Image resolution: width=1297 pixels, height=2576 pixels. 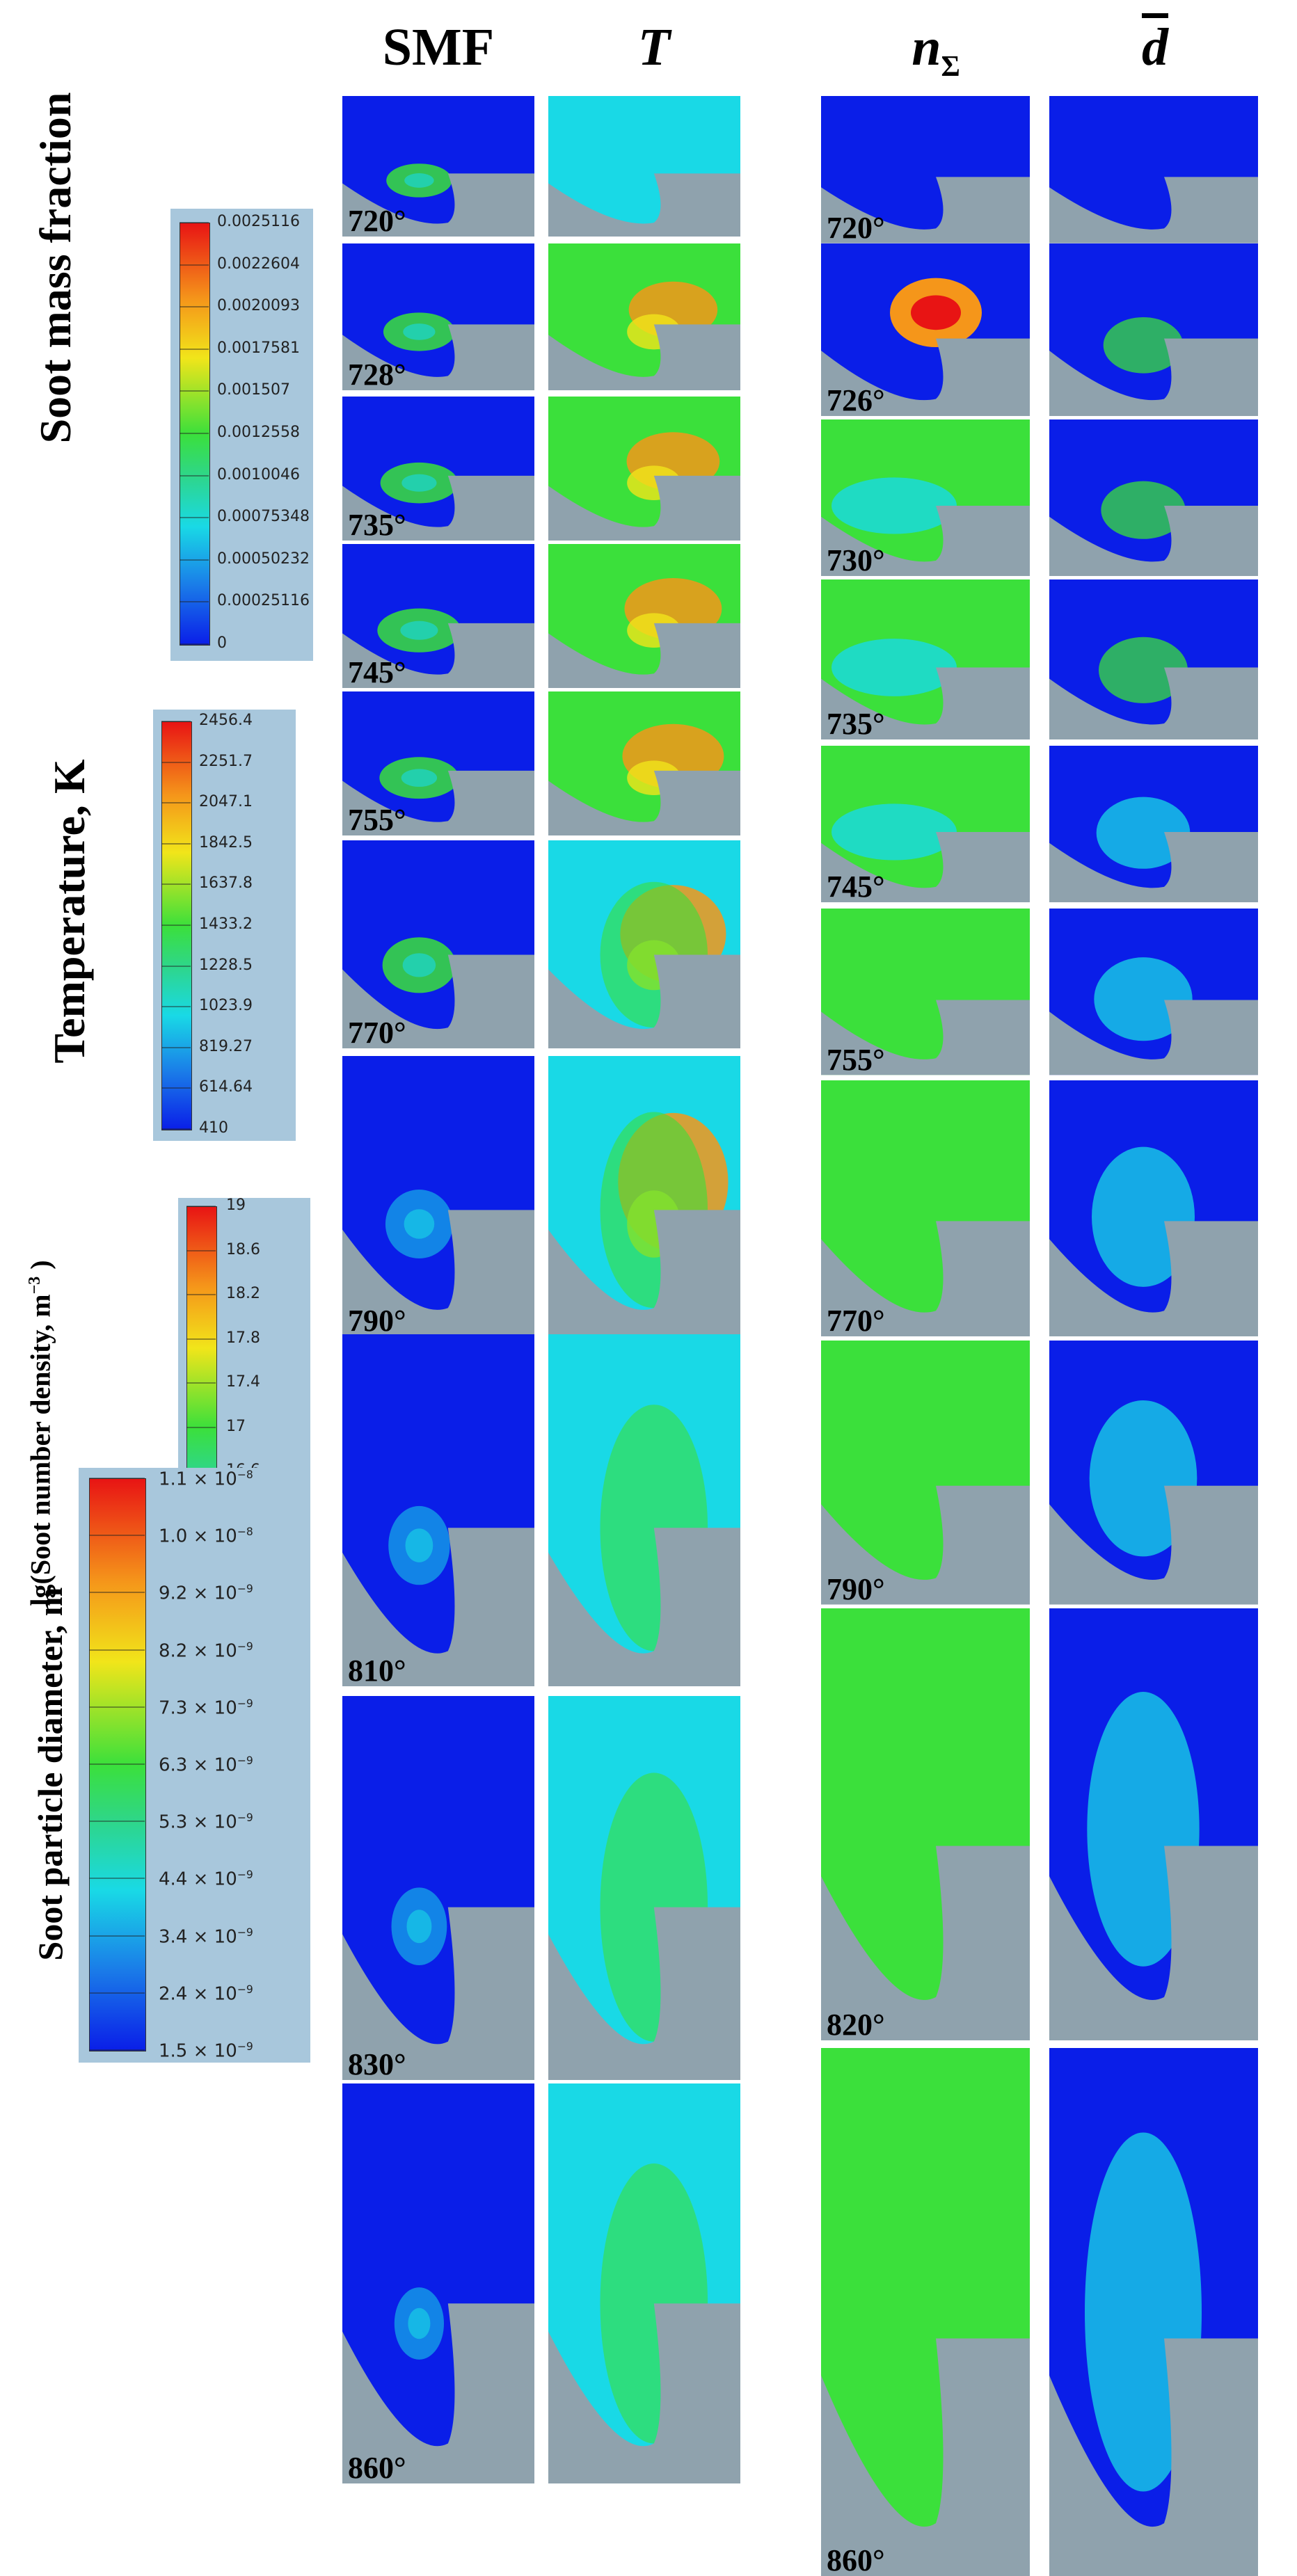 I want to click on tick-mantissa: 6.3 × 10, so click(x=198, y=1765).